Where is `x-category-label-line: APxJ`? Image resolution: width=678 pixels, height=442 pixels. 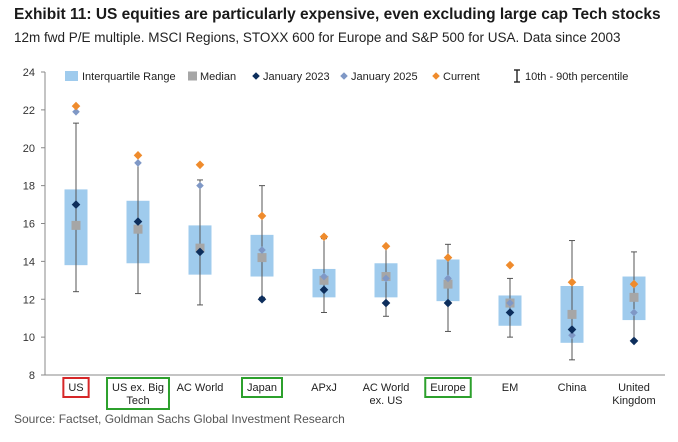 x-category-label-line: APxJ is located at coordinates (324, 388).